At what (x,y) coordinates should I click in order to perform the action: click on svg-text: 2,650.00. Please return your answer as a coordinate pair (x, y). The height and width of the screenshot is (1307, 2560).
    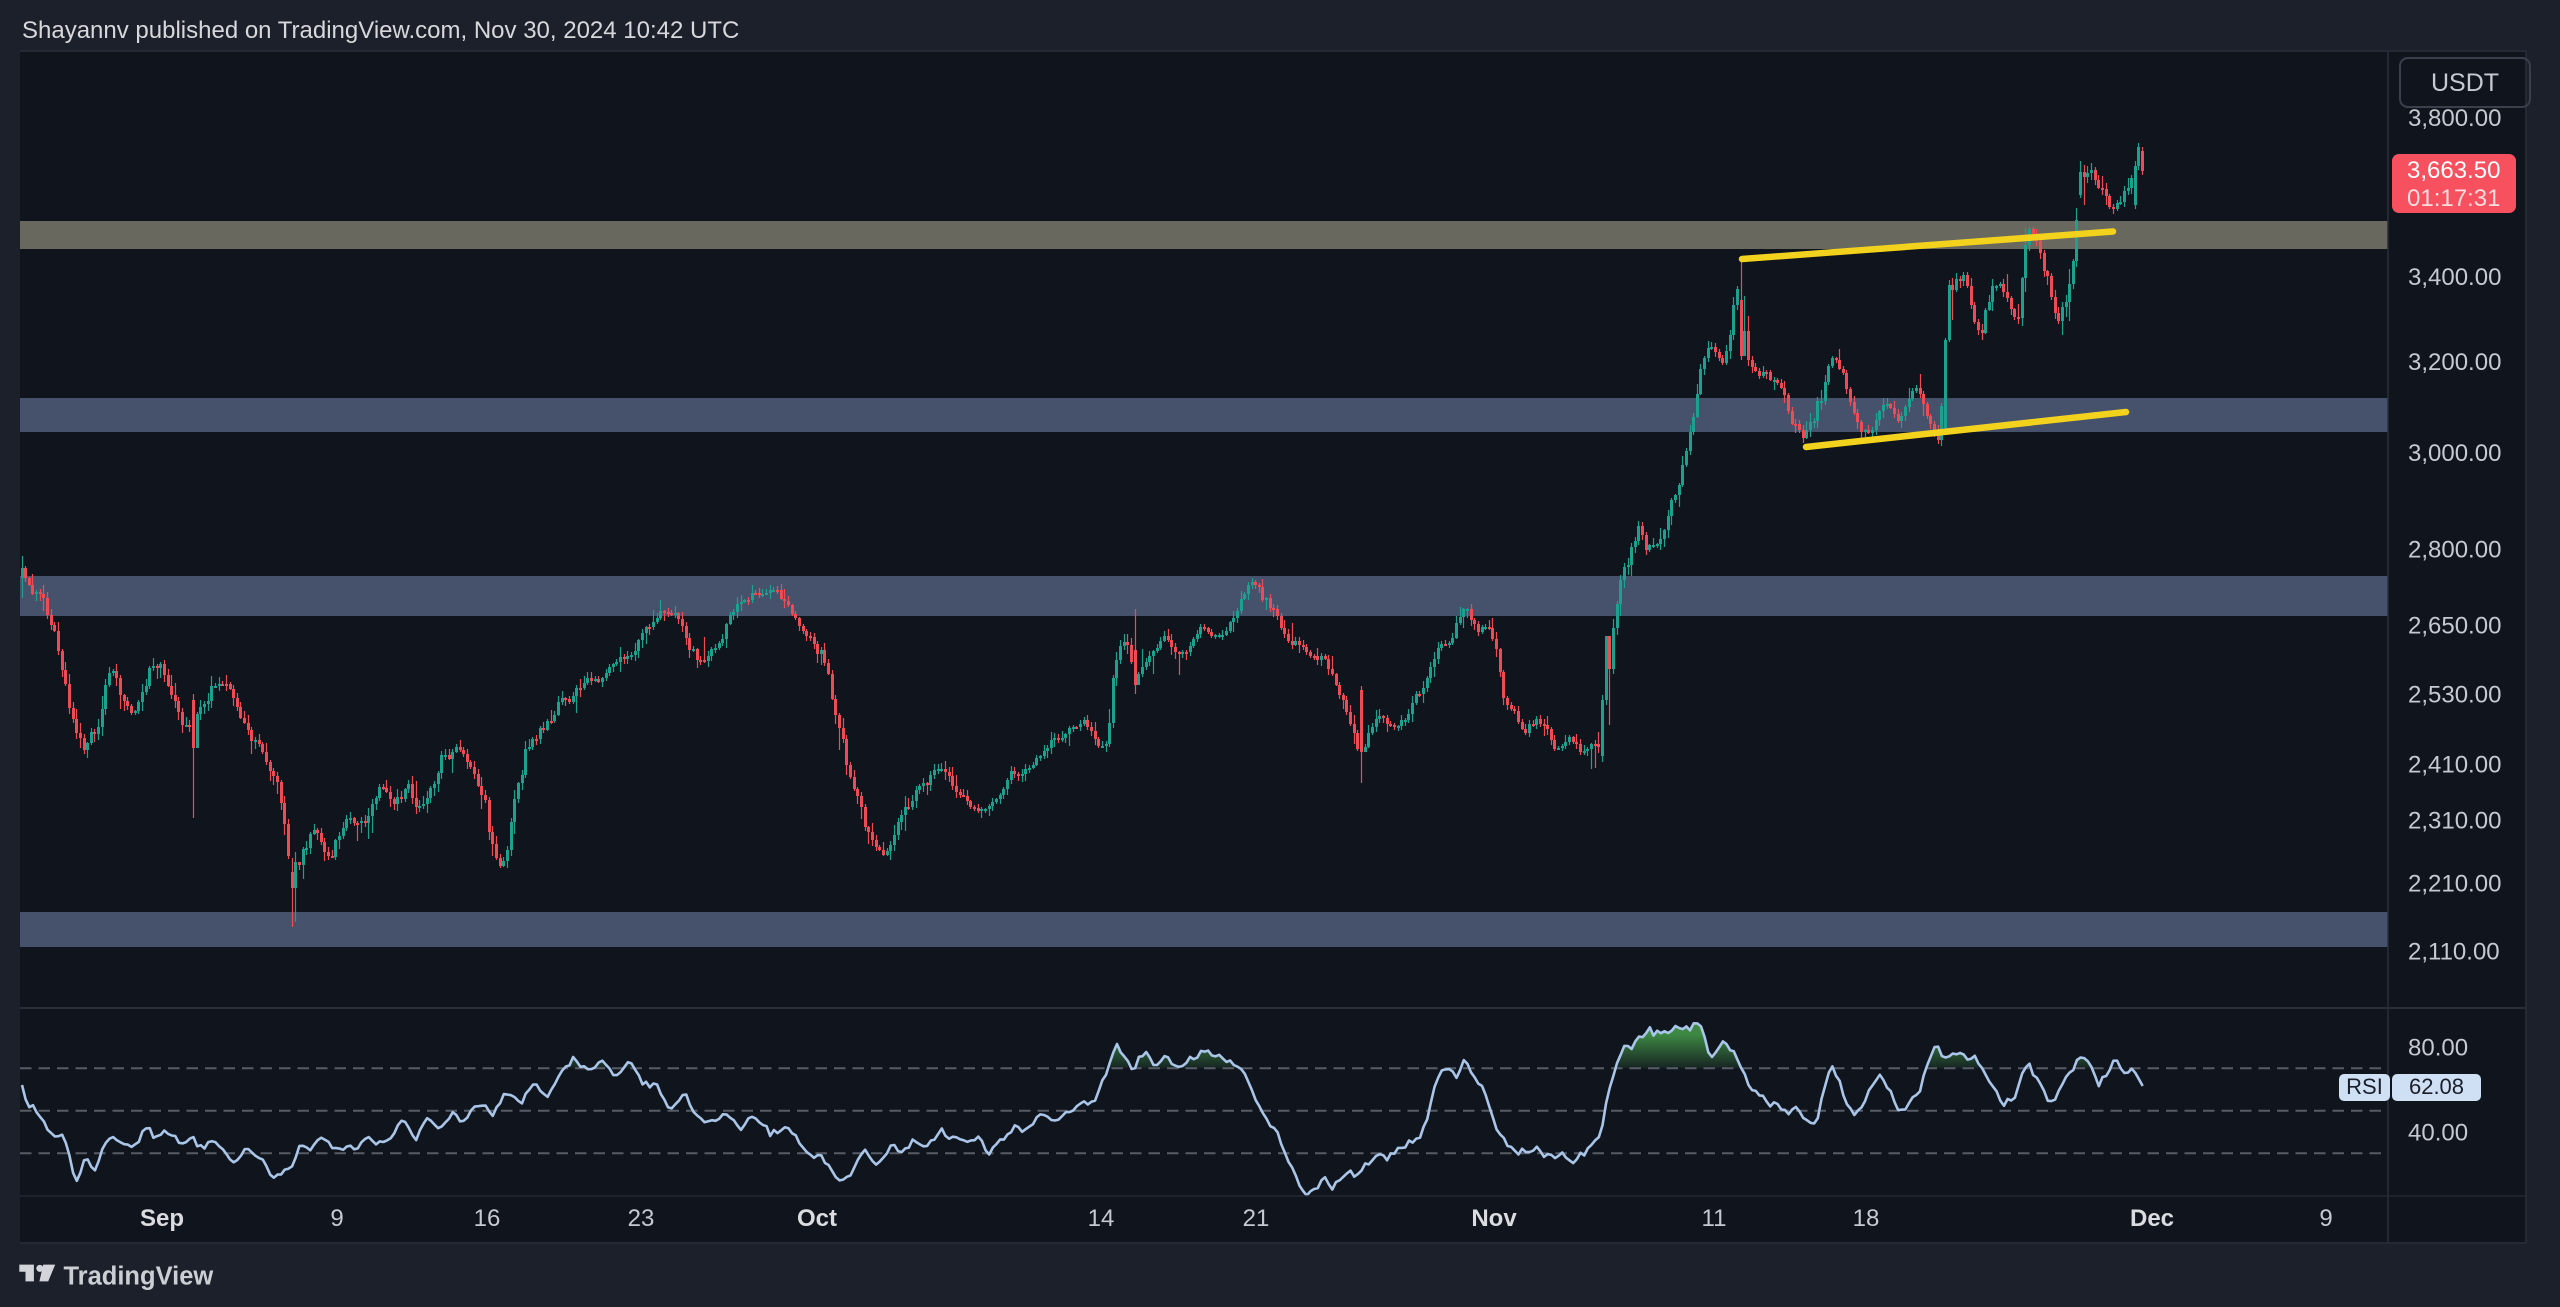
    Looking at the image, I should click on (2454, 626).